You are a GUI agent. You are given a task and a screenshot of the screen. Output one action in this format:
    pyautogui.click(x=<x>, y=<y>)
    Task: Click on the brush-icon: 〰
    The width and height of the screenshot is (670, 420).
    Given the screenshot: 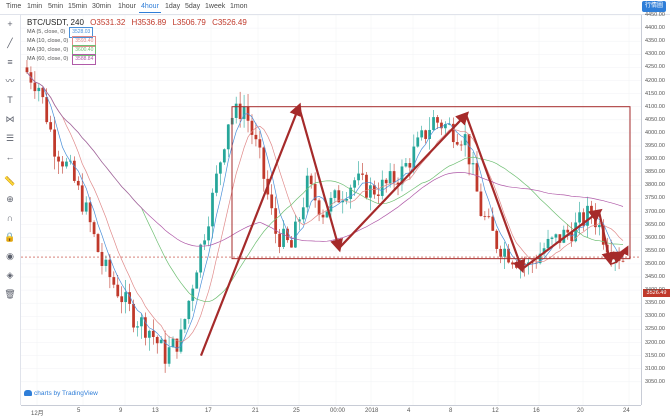 What is the action you would take?
    pyautogui.click(x=10, y=81)
    